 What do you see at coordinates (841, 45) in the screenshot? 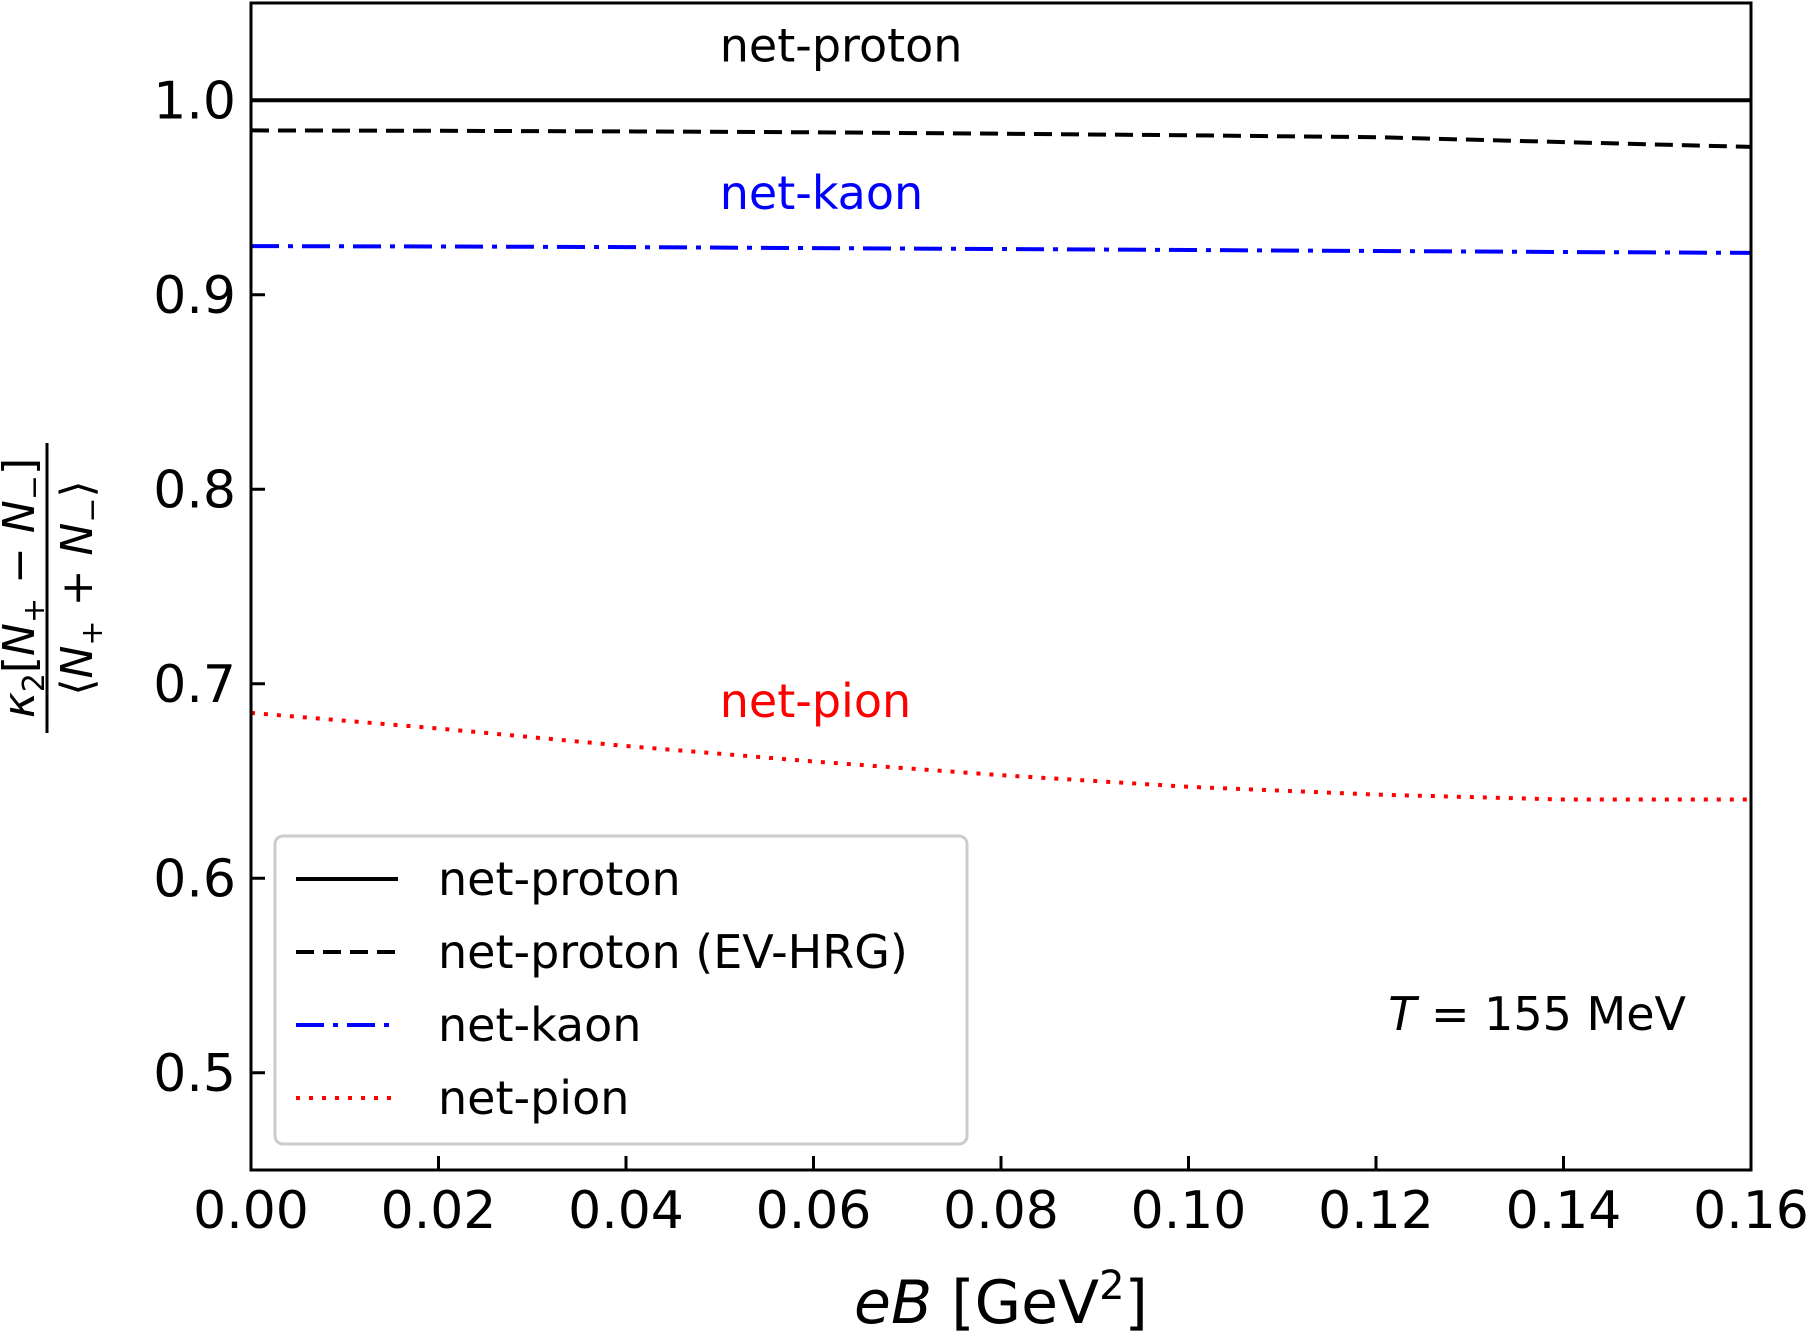
I see `curve-label-net-proton: net-proton` at bounding box center [841, 45].